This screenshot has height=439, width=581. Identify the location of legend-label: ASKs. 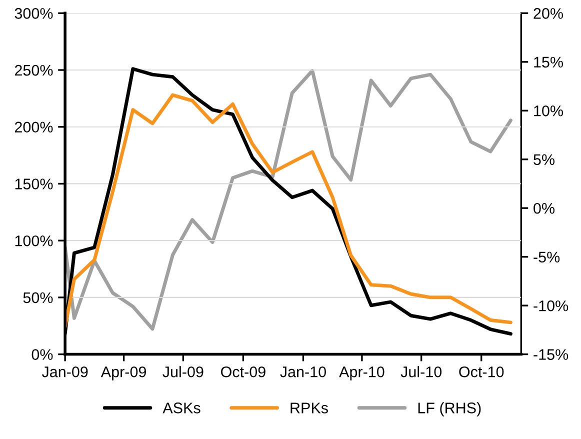
(181, 408).